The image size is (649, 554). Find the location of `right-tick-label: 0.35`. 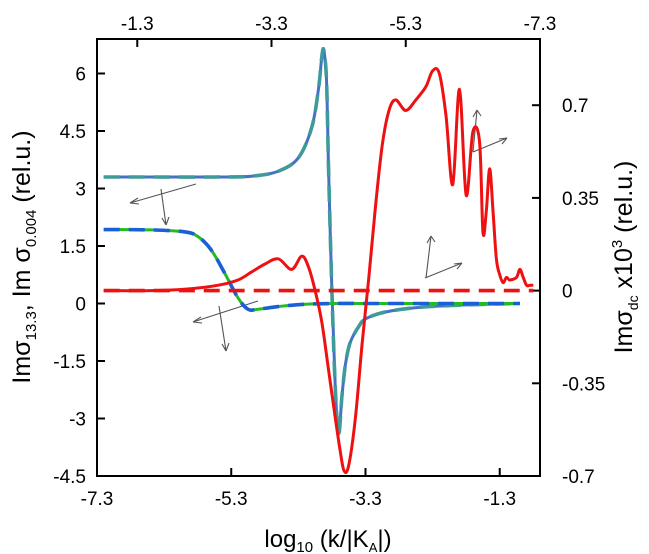

right-tick-label: 0.35 is located at coordinates (580, 199).